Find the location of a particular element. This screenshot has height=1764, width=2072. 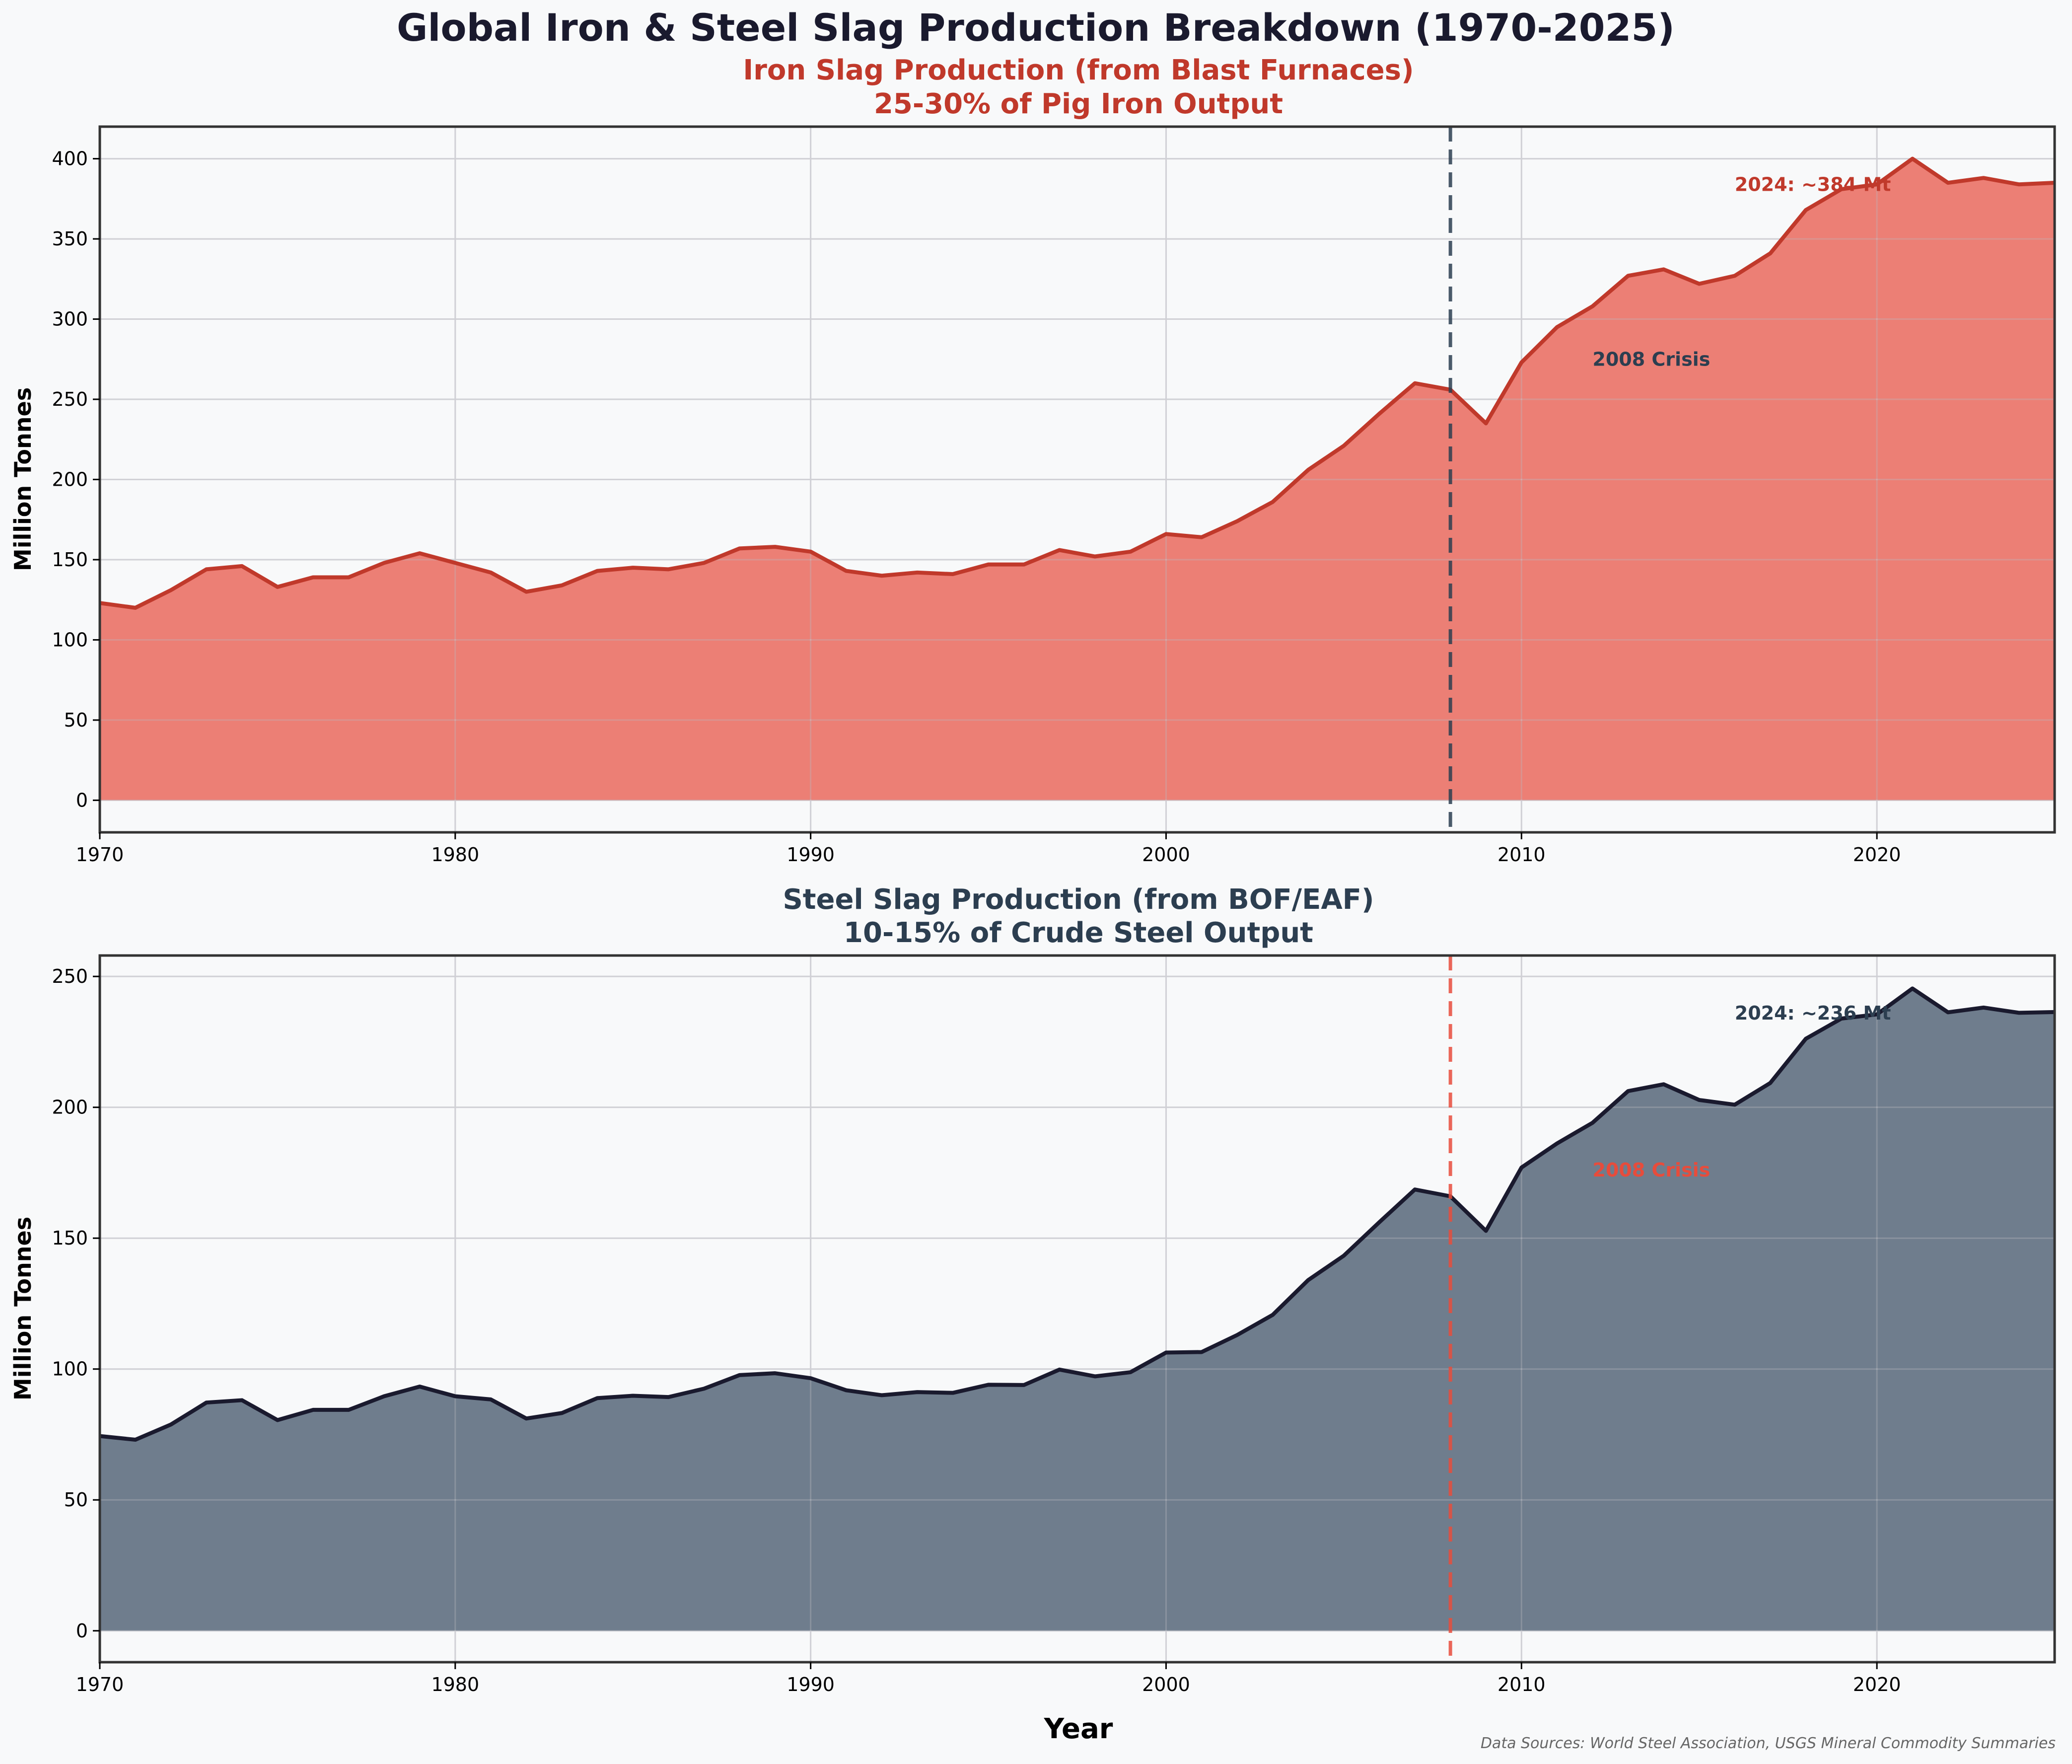

steel-slag-point-1984 is located at coordinates (598, 1397).